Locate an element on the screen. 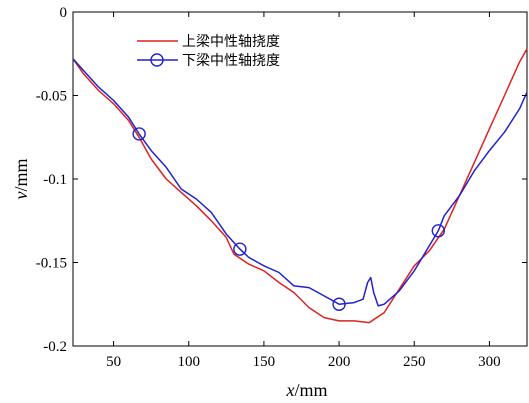  x-tick-label: 300 is located at coordinates (489, 362).